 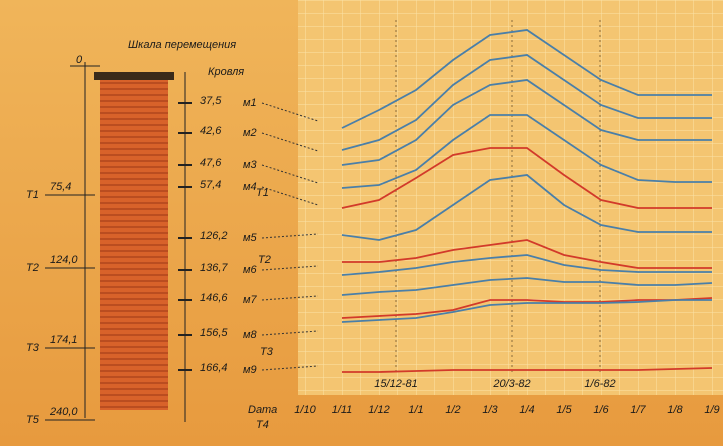 I want to click on x-axis-label: Dата, so click(x=262, y=410).